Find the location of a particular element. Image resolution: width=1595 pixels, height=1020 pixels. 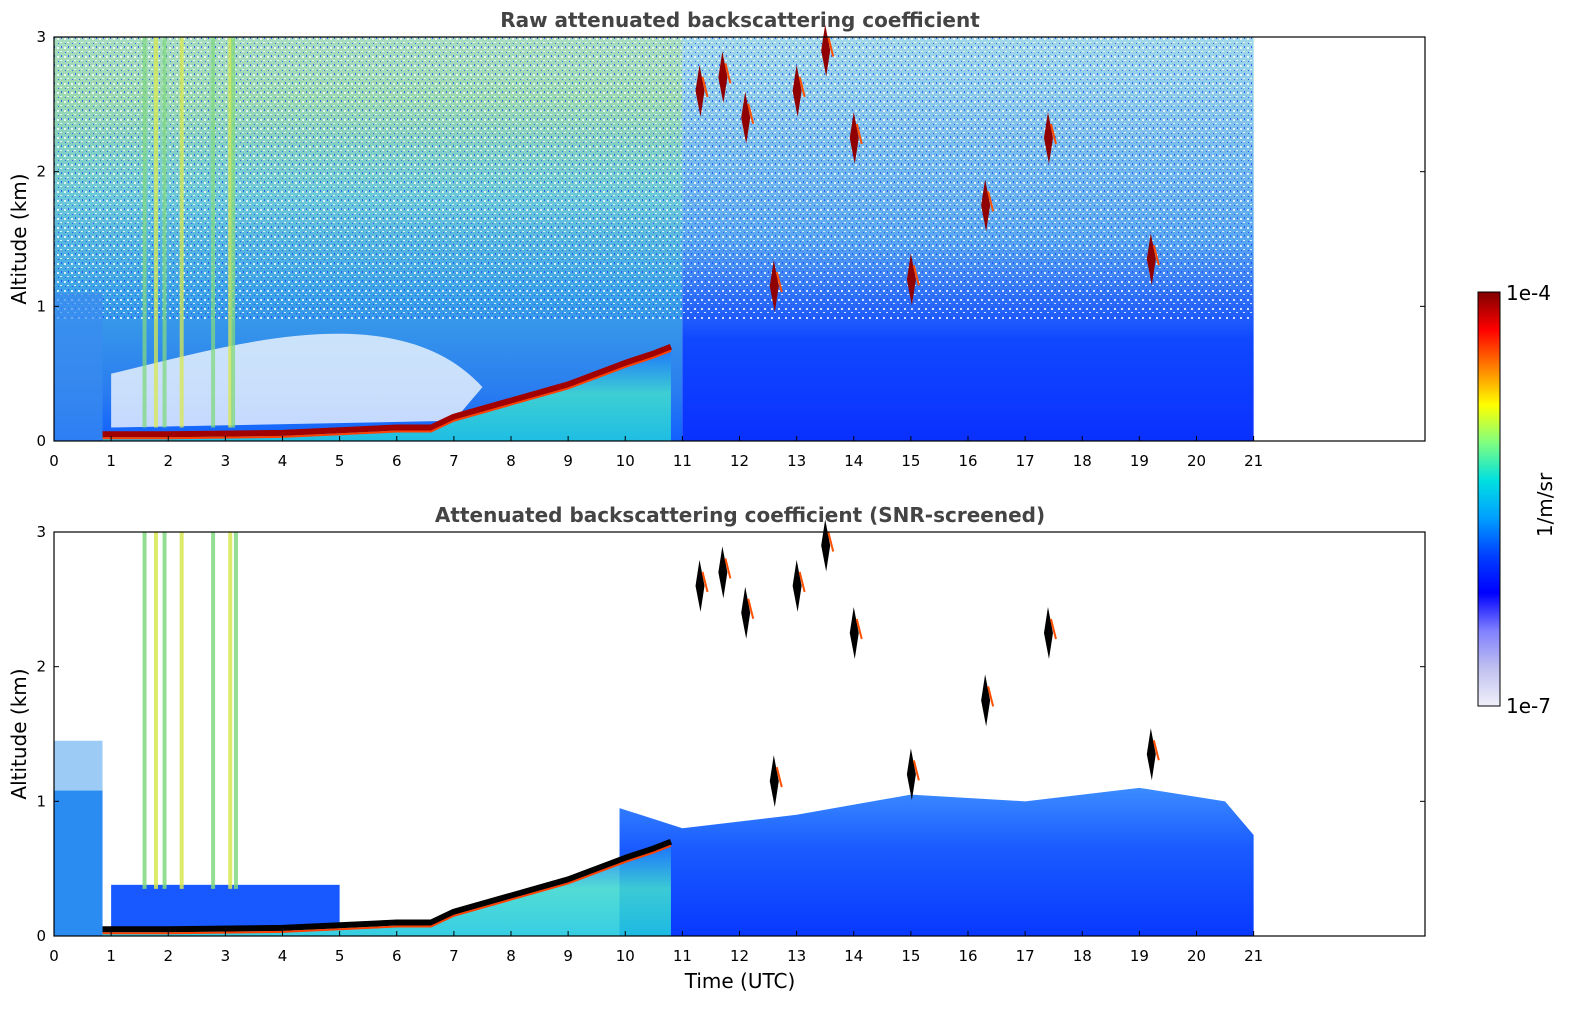

x-tick-label: 19 is located at coordinates (1139, 956).